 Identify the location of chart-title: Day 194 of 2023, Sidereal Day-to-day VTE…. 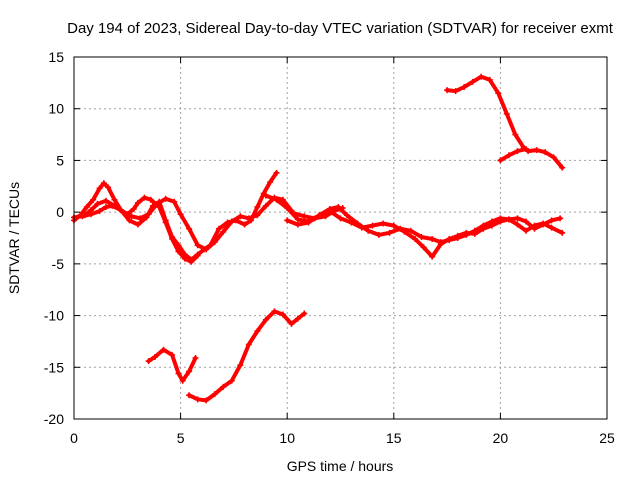
(340, 28).